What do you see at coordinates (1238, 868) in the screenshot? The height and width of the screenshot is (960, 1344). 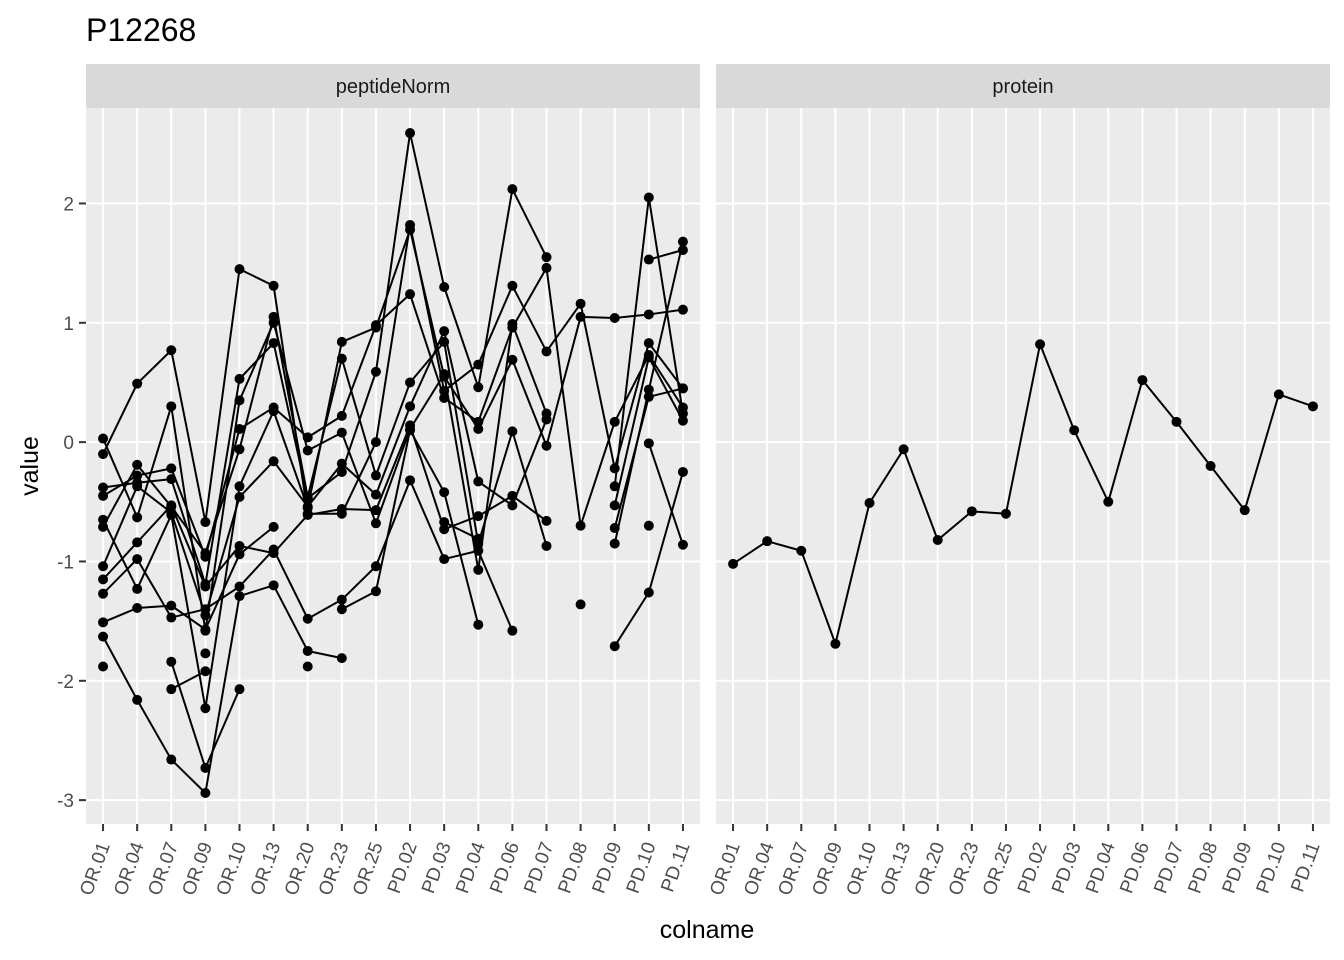 I see `x-tick-label: PD.09` at bounding box center [1238, 868].